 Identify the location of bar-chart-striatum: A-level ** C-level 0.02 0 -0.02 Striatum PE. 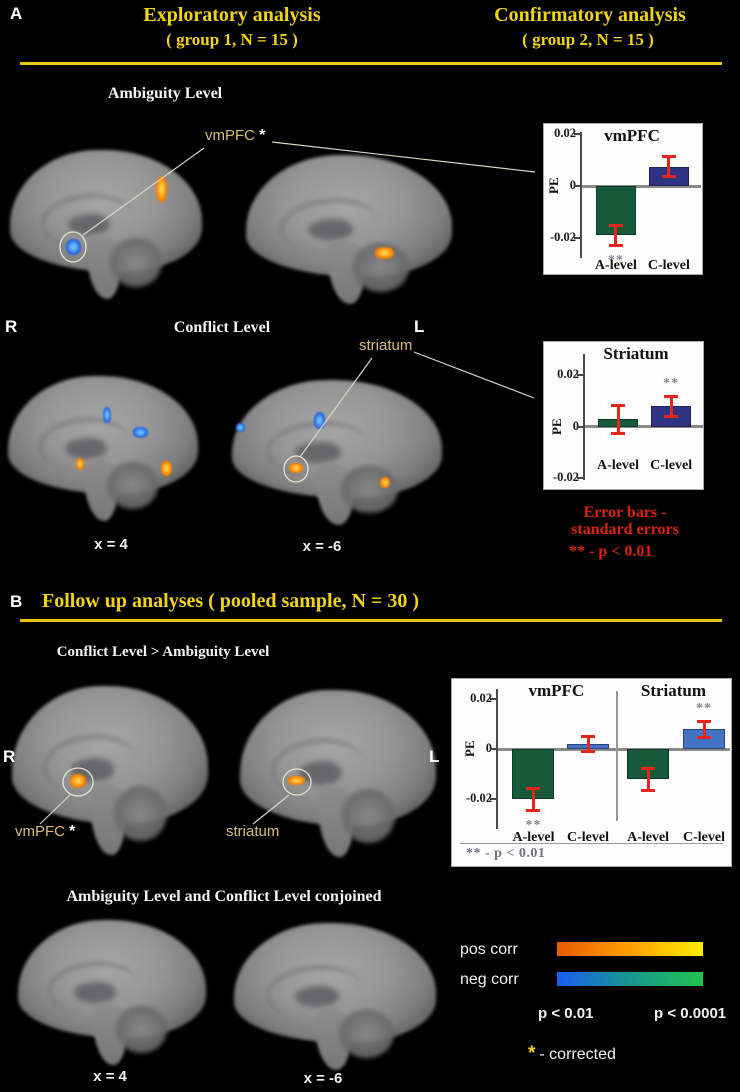
(623, 415).